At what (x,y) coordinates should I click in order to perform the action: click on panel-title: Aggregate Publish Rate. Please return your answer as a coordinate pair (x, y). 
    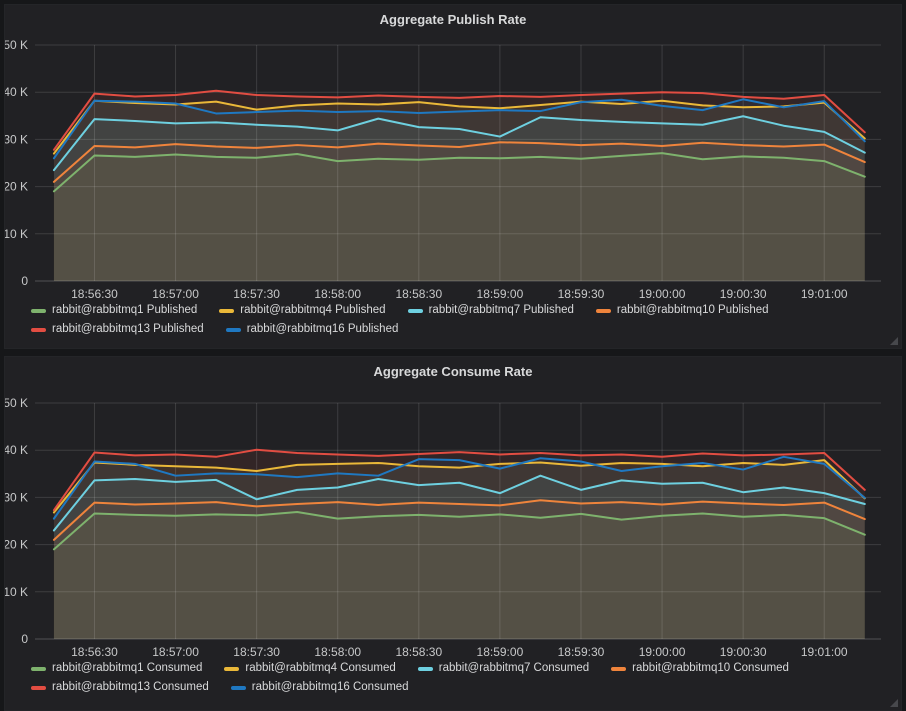
    Looking at the image, I should click on (453, 19).